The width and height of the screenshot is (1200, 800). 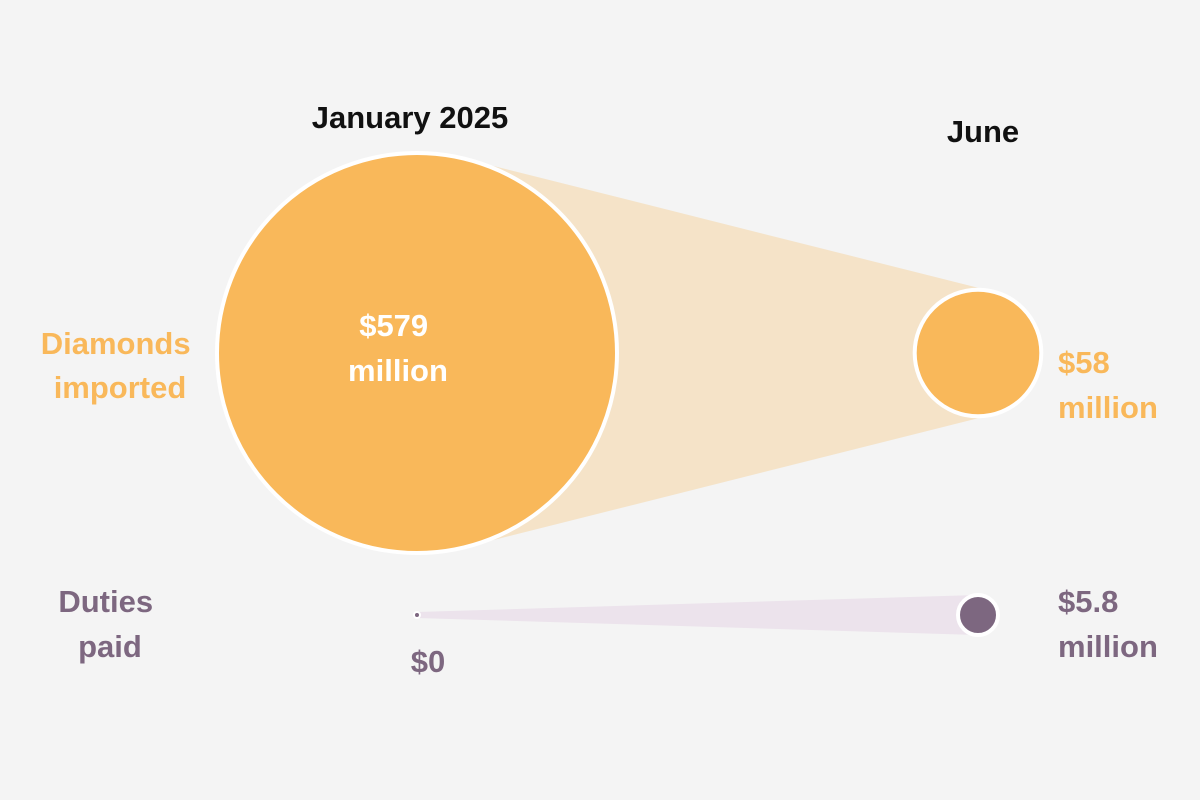 I want to click on series-label-diamonds: Diamonds imported, so click(x=120, y=365).